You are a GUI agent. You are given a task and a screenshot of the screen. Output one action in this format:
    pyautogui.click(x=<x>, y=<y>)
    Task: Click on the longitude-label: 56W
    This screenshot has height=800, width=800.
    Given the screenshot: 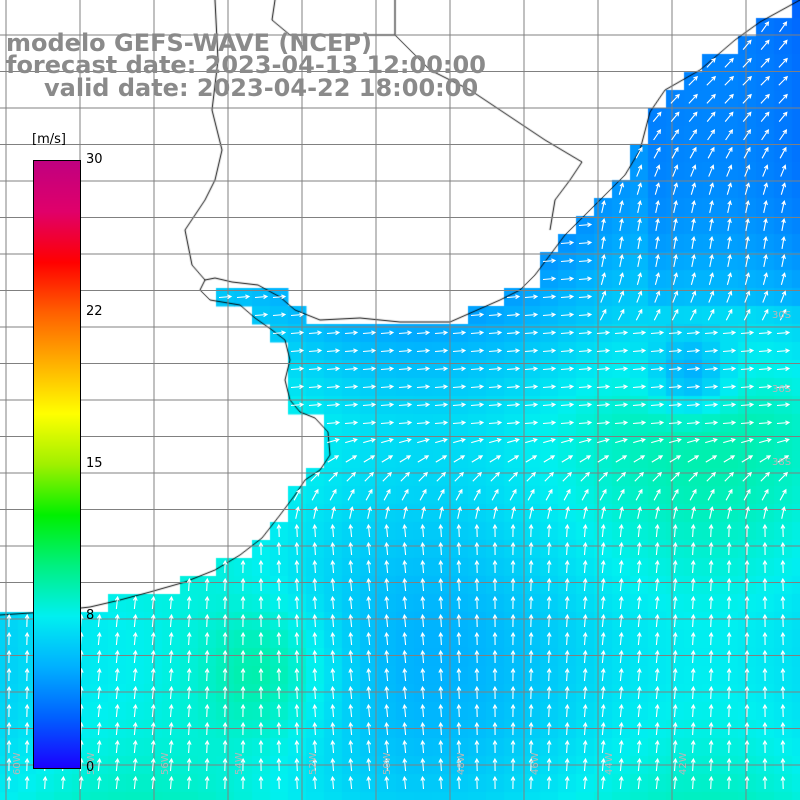 What is the action you would take?
    pyautogui.click(x=165, y=763)
    